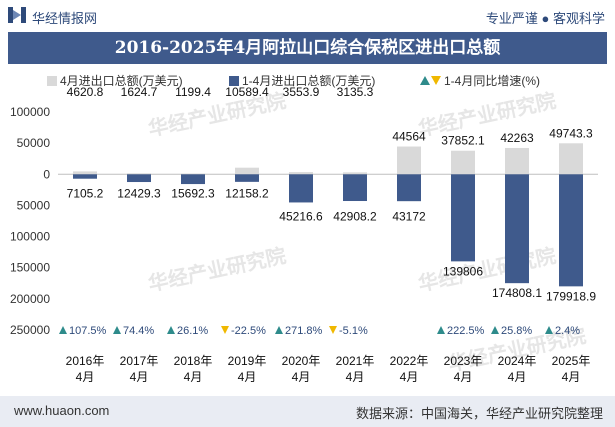 The height and width of the screenshot is (427, 615). I want to click on data-label-cumulative: 15692.3, so click(193, 193).